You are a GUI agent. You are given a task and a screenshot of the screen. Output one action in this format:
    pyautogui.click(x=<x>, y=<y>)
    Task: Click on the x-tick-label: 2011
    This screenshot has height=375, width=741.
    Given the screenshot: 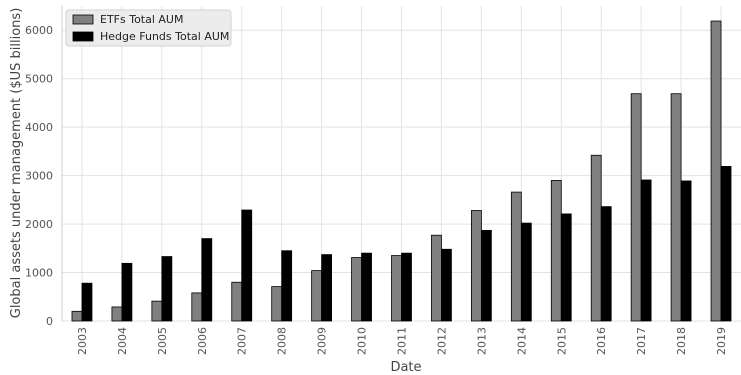 What is the action you would take?
    pyautogui.click(x=402, y=341)
    